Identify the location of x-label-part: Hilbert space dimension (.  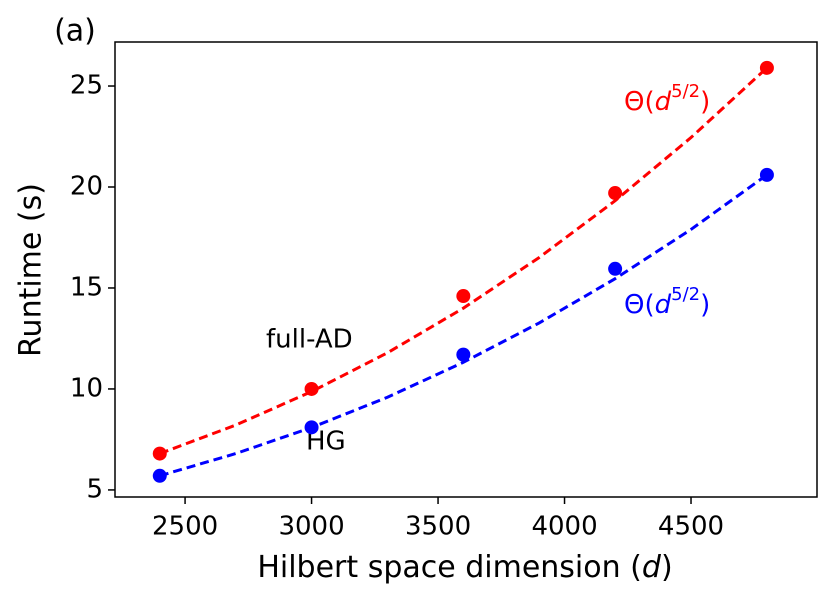
(449, 567).